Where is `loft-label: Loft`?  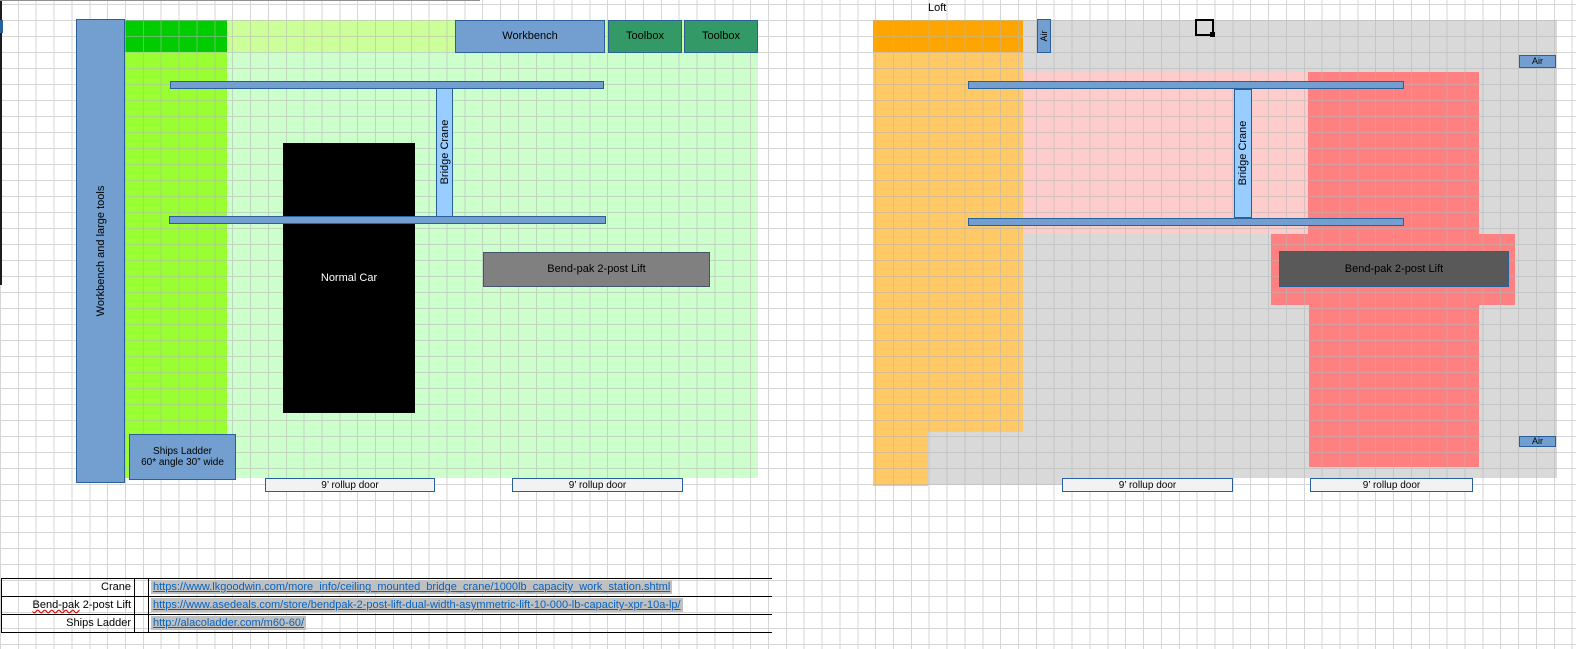 loft-label: Loft is located at coordinates (937, 8).